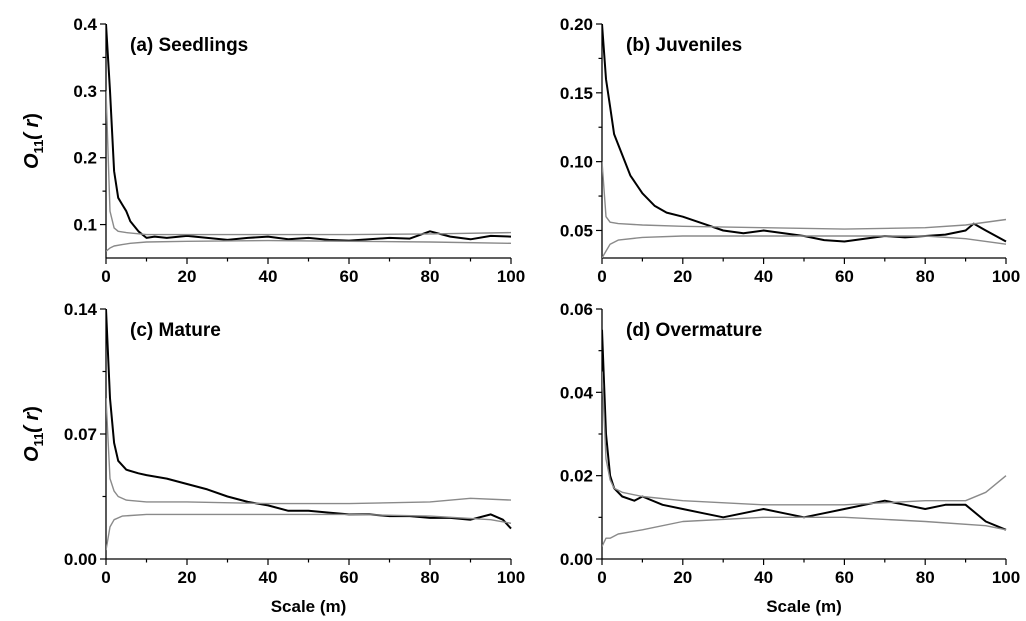 The width and height of the screenshot is (1026, 621). Describe the element at coordinates (576, 309) in the screenshot. I see `y-tick-label: 0.06` at that location.